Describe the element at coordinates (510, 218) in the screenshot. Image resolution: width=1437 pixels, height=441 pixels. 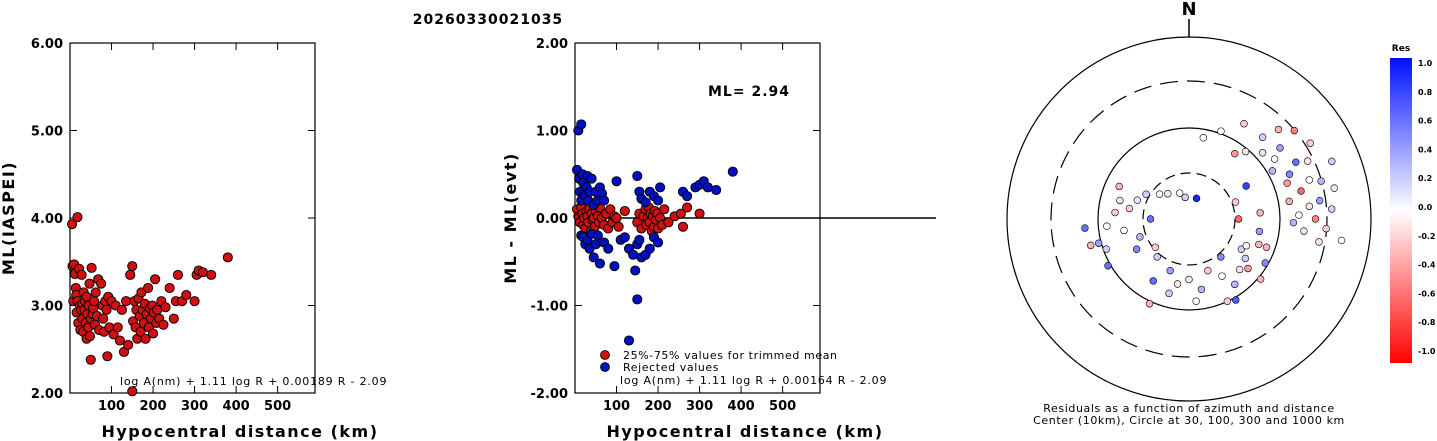
I see `plot2-y-label: ML - ML(evt)` at that location.